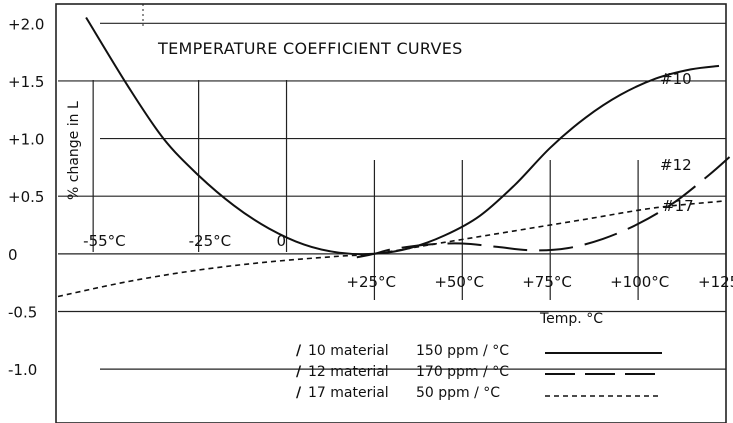 The width and height of the screenshot is (733, 423). I want to click on y-tick-label: -1.0, so click(22, 370).